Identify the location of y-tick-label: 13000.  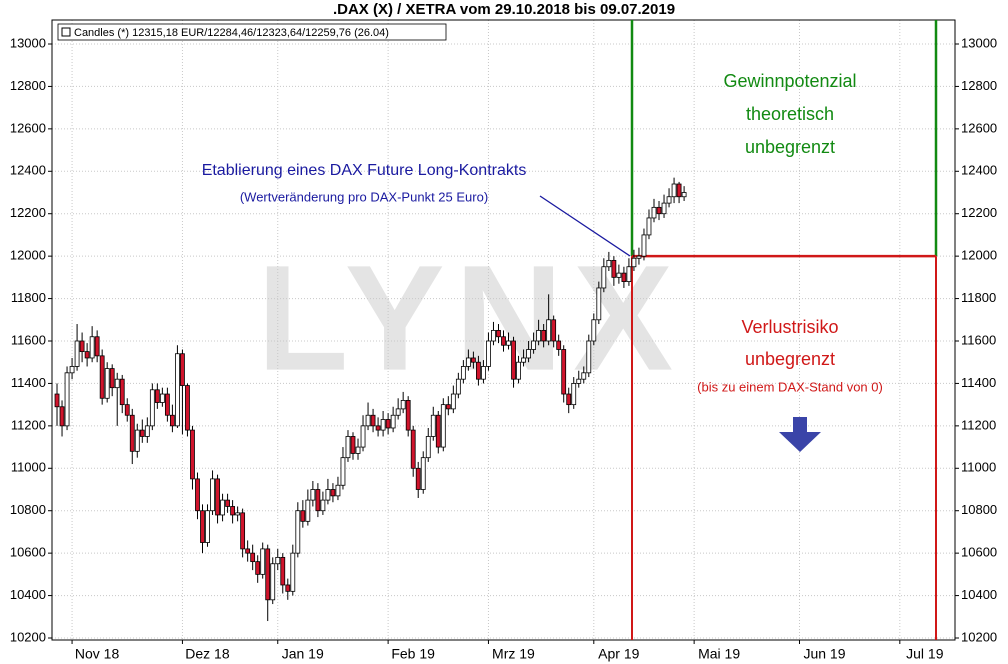
(28, 42).